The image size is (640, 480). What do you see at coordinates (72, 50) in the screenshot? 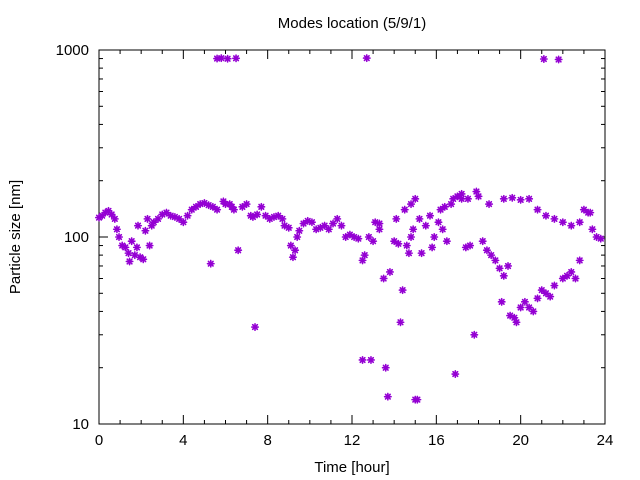
I see `y-tick-label: 1000` at bounding box center [72, 50].